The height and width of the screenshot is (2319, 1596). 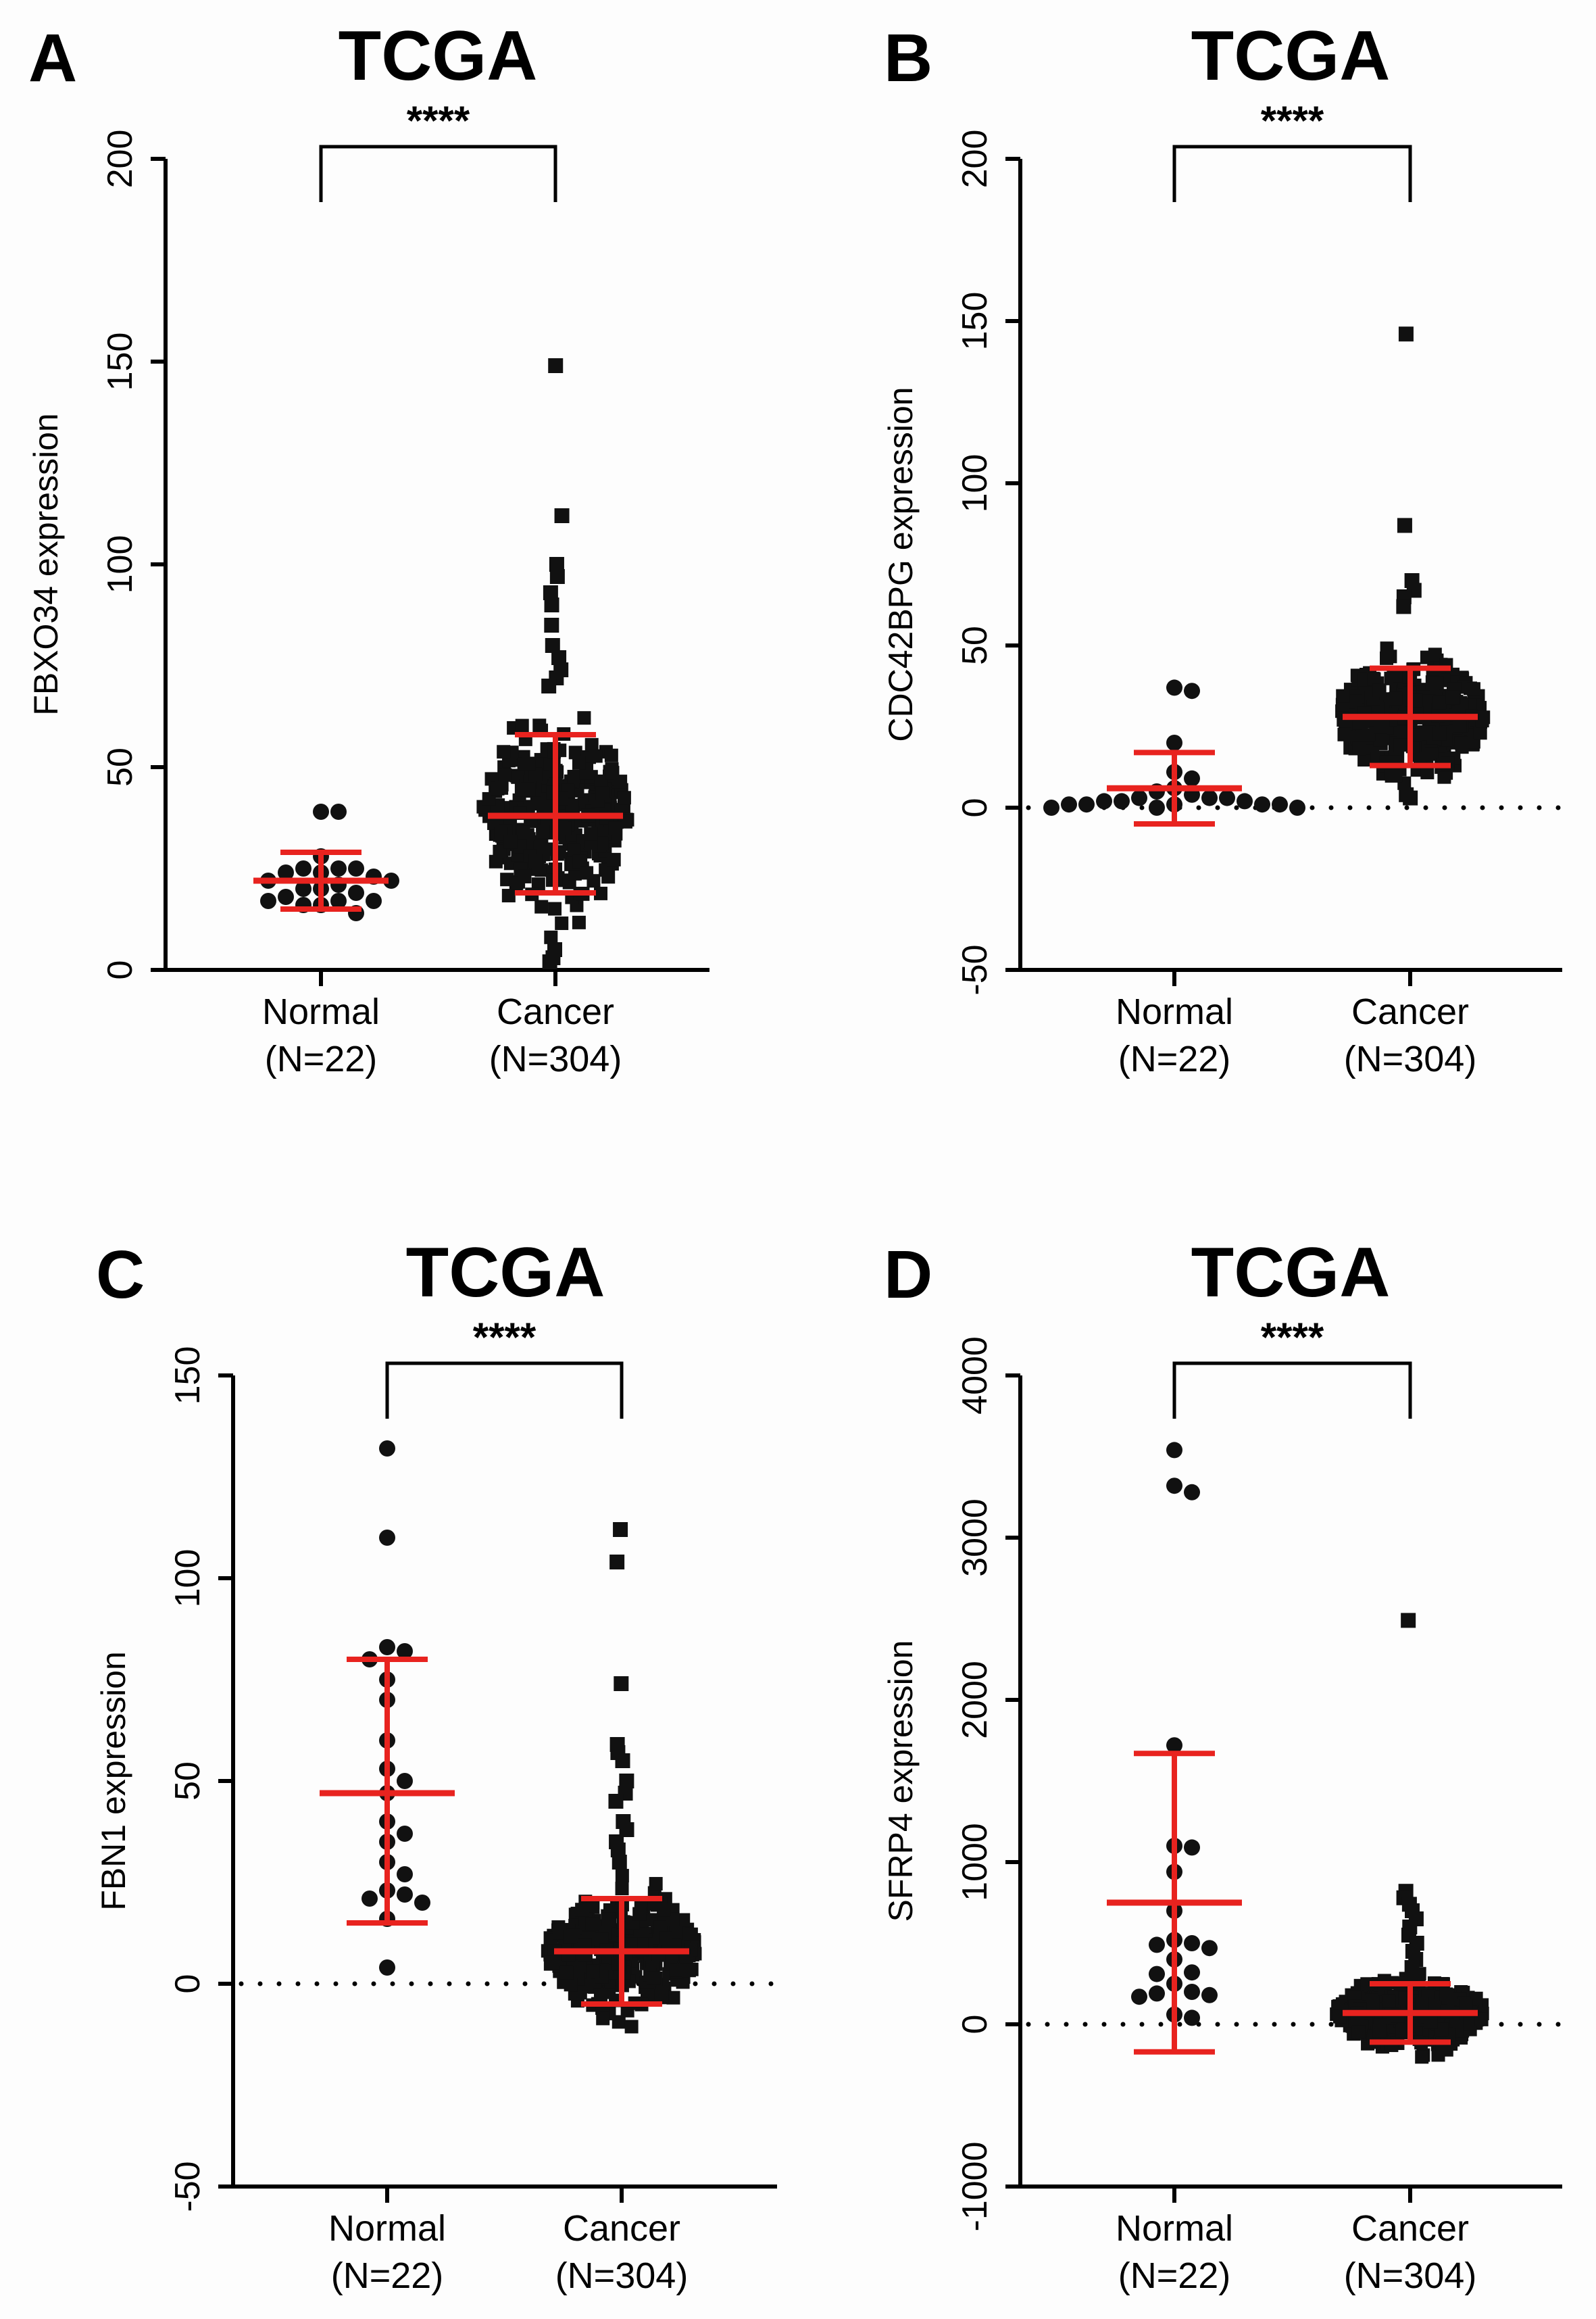 I want to click on y-tick-label: -50, so click(x=188, y=2186).